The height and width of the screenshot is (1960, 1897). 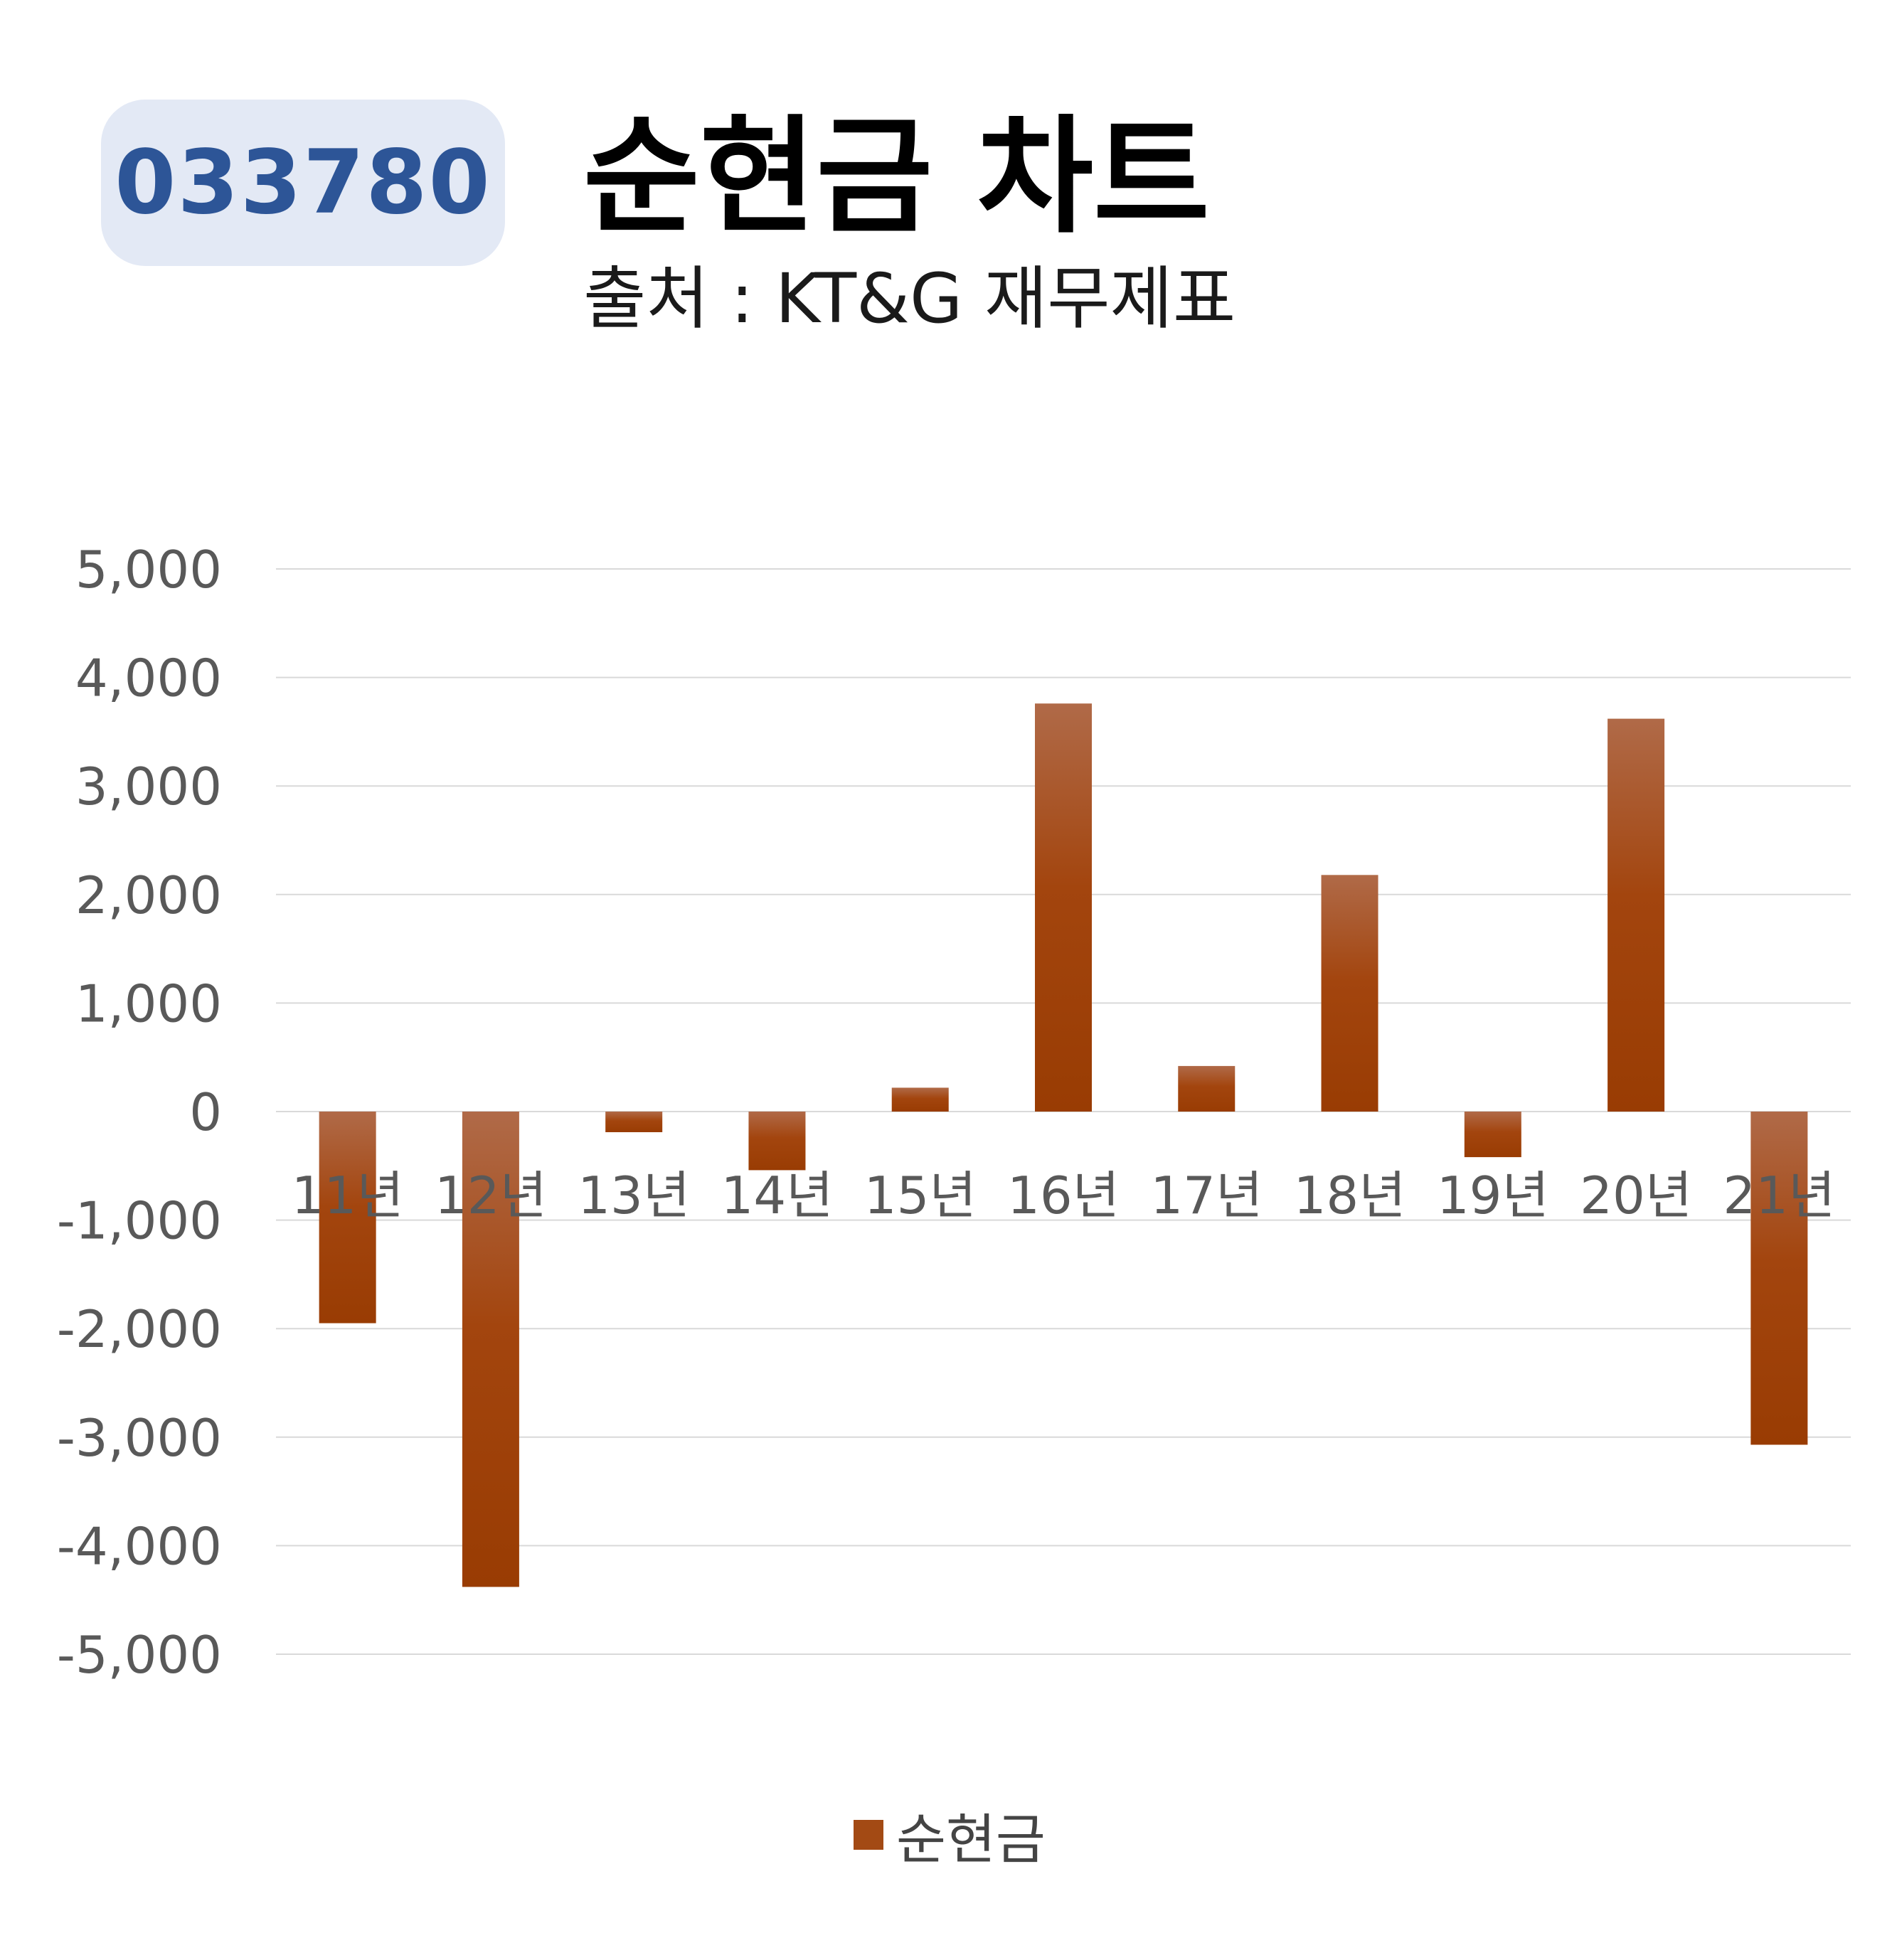 What do you see at coordinates (140, 1221) in the screenshot?
I see `y-tick-label: -1,000` at bounding box center [140, 1221].